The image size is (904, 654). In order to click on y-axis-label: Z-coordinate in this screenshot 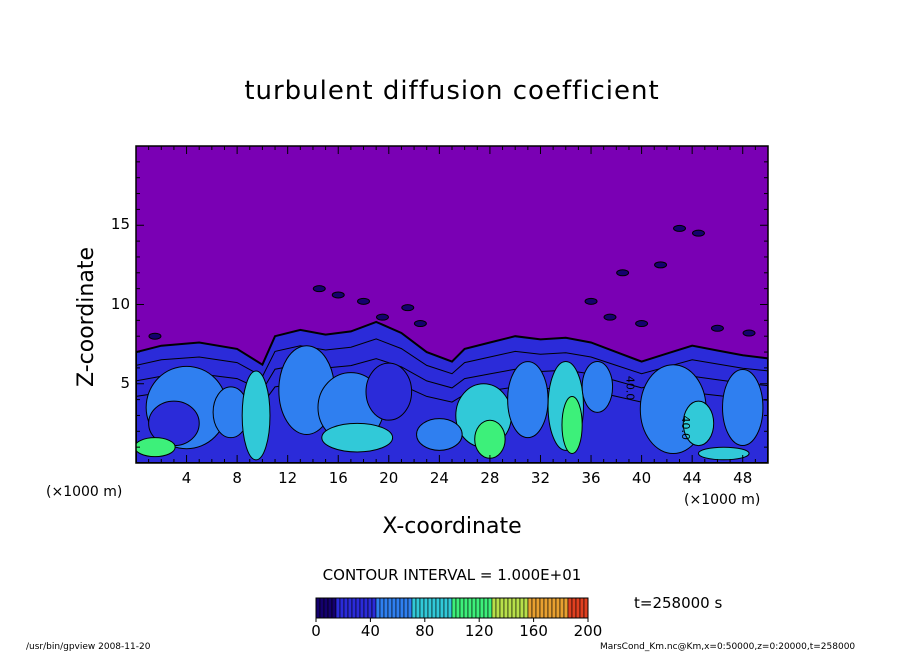, I will do `click(86, 317)`.